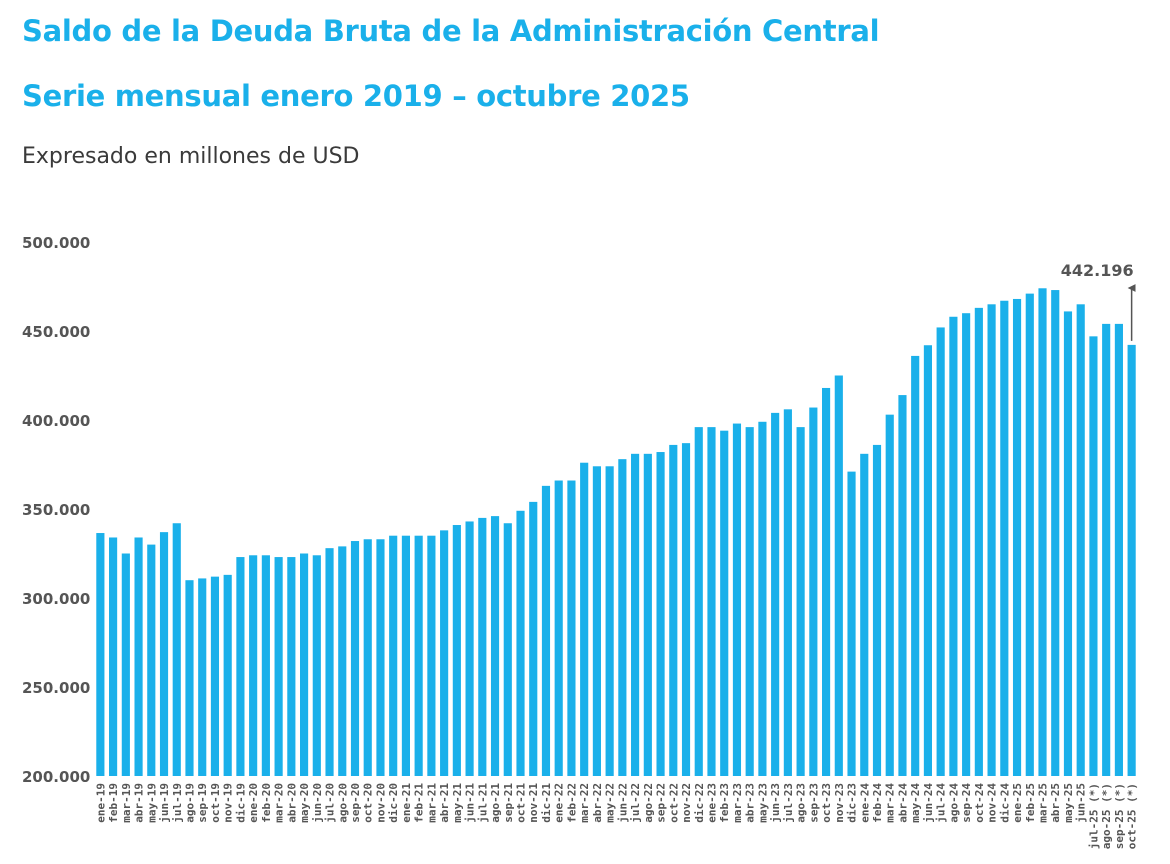 This screenshot has width=1170, height=864. I want to click on x-tick-label: sep-22, so click(661, 803).